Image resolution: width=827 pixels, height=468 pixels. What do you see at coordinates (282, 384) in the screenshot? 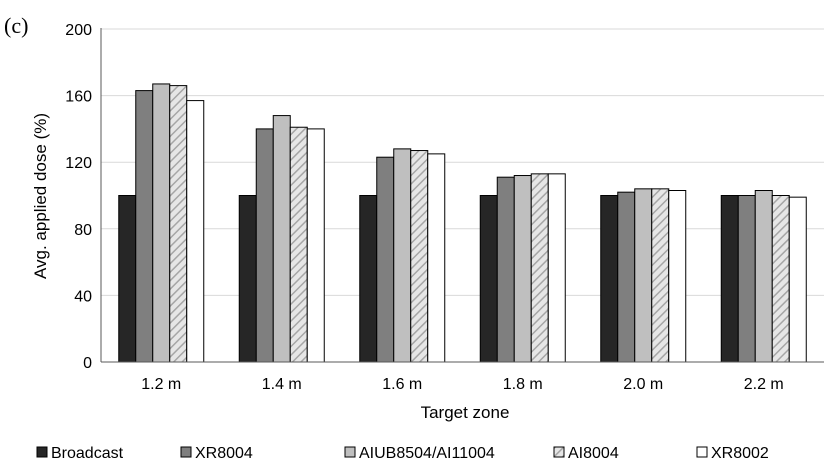
I see `x-tick-label: 1.4 m` at bounding box center [282, 384].